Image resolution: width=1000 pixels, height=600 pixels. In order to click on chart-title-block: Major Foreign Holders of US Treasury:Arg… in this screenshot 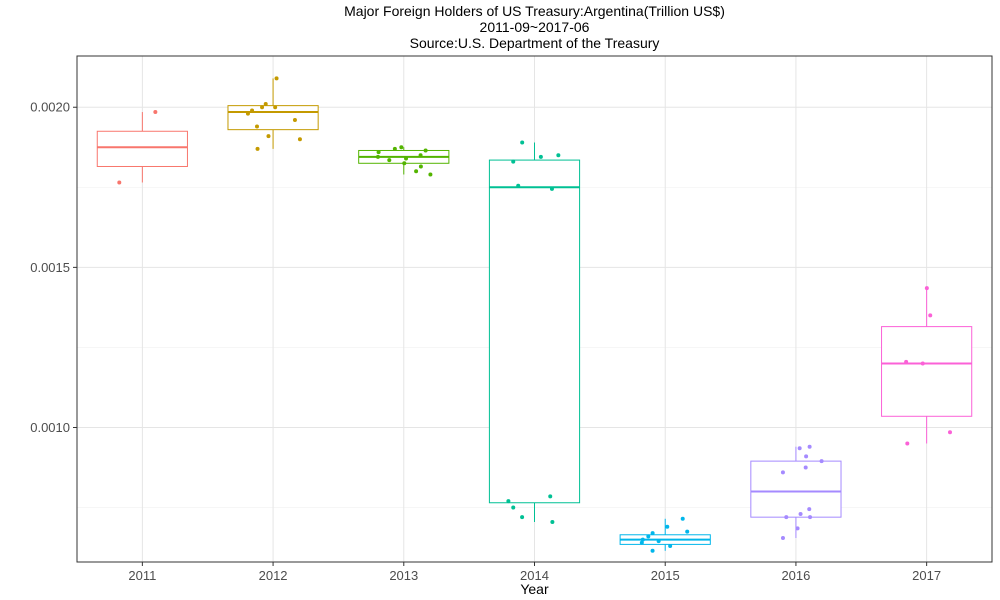, I will do `click(534, 27)`.